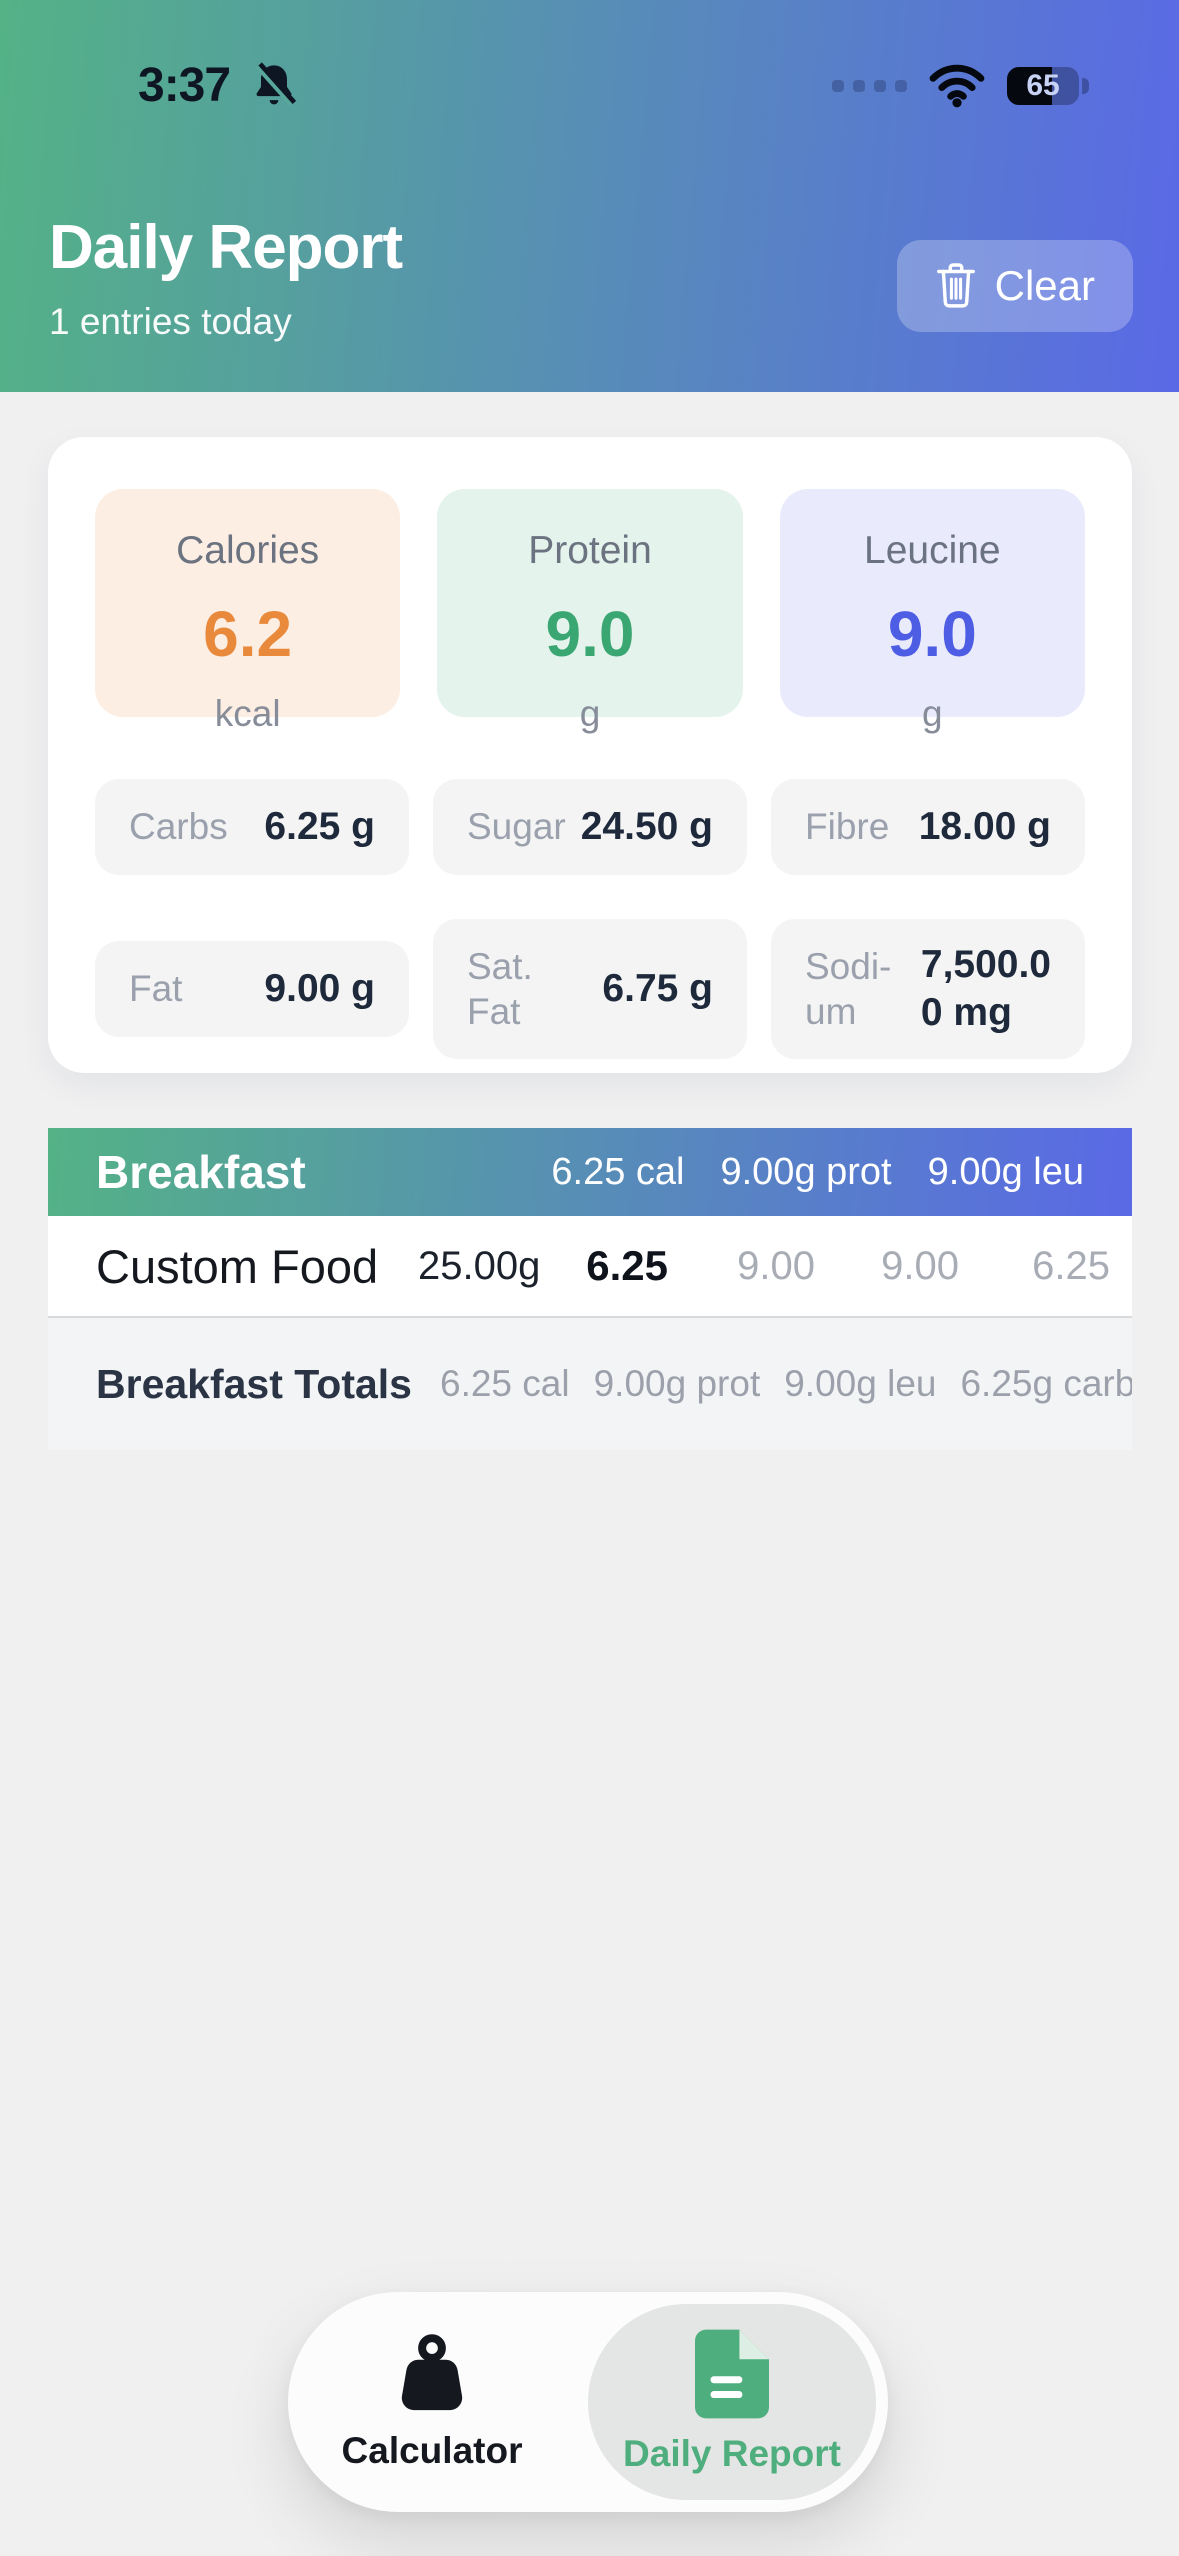  What do you see at coordinates (237, 1266) in the screenshot?
I see `food-entry-name: Custom Food` at bounding box center [237, 1266].